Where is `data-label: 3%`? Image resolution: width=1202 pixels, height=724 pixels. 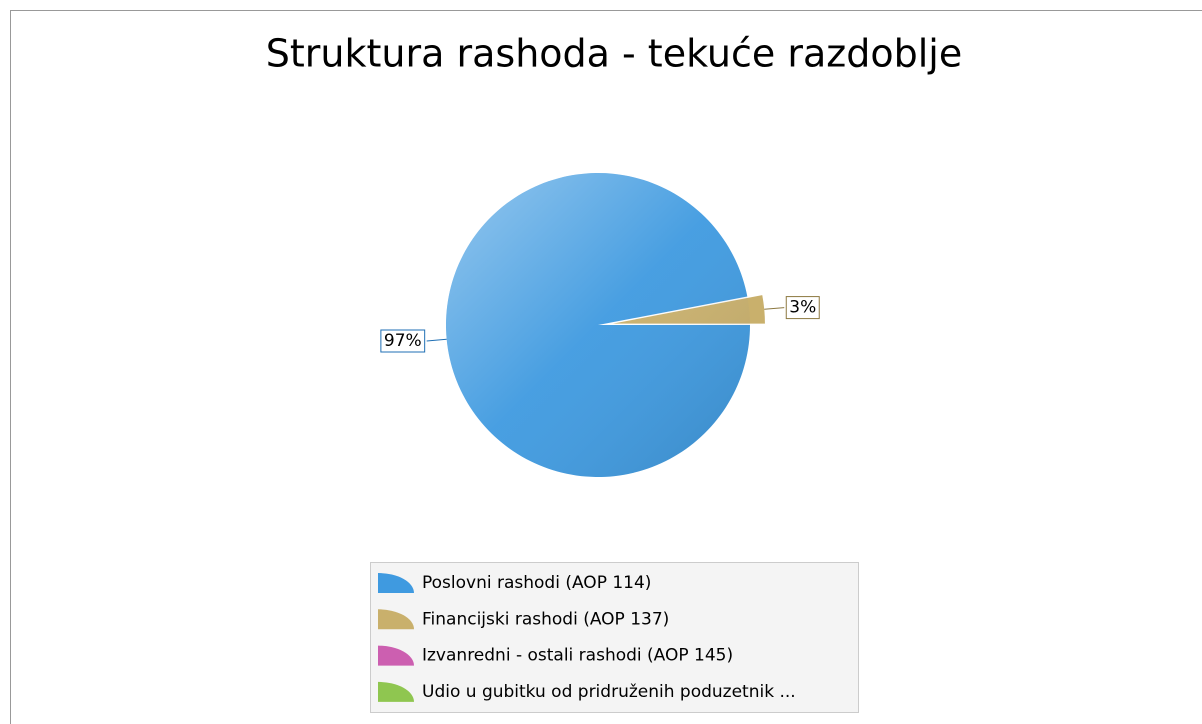
data-label: 3% is located at coordinates (802, 308).